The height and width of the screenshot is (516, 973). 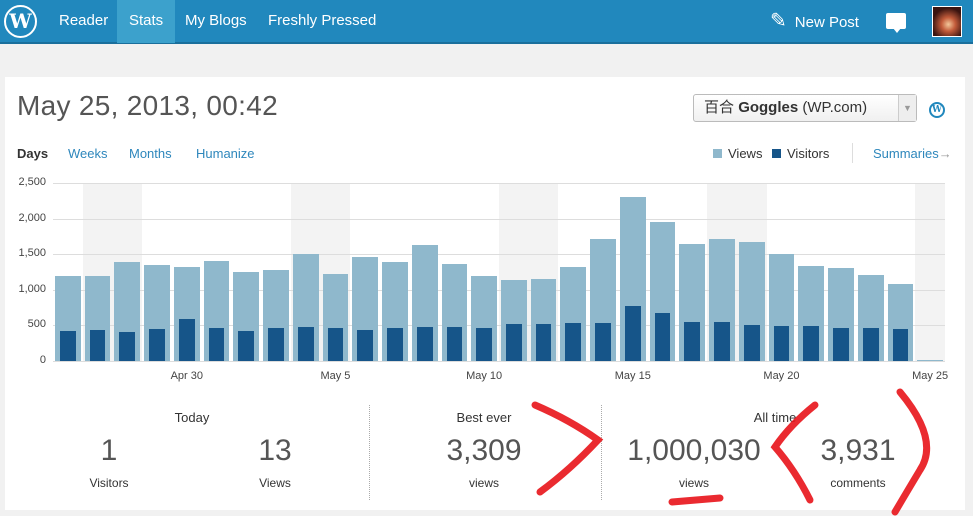 I want to click on y-tick-label: 500, so click(x=36, y=324).